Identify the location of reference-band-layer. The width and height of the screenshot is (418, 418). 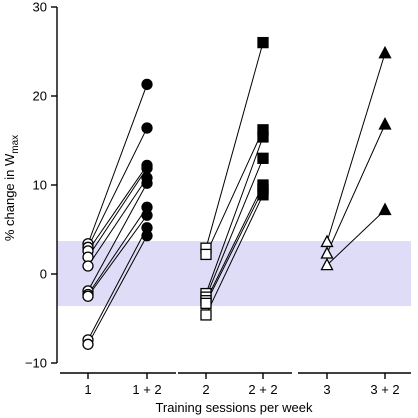
(234, 274).